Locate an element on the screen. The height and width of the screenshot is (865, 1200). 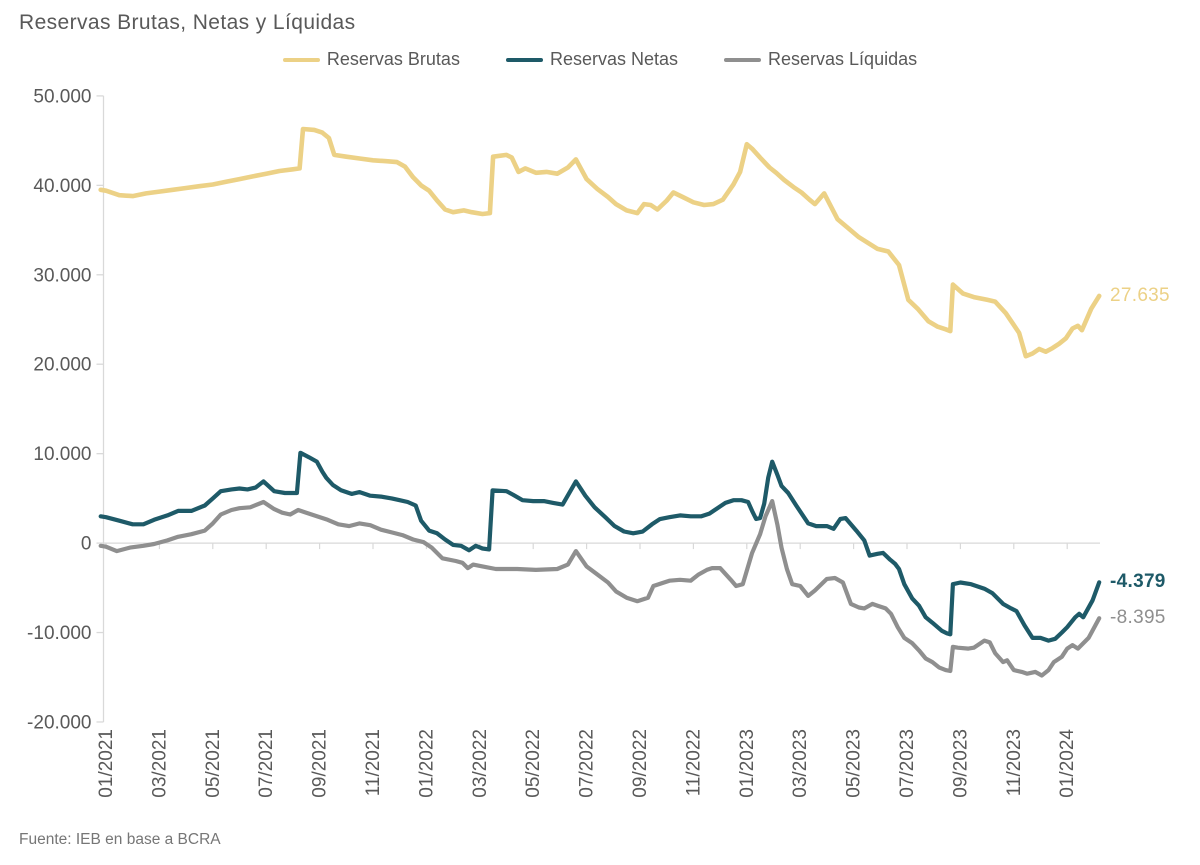
y-axis-tick-label: 0 is located at coordinates (86, 544).